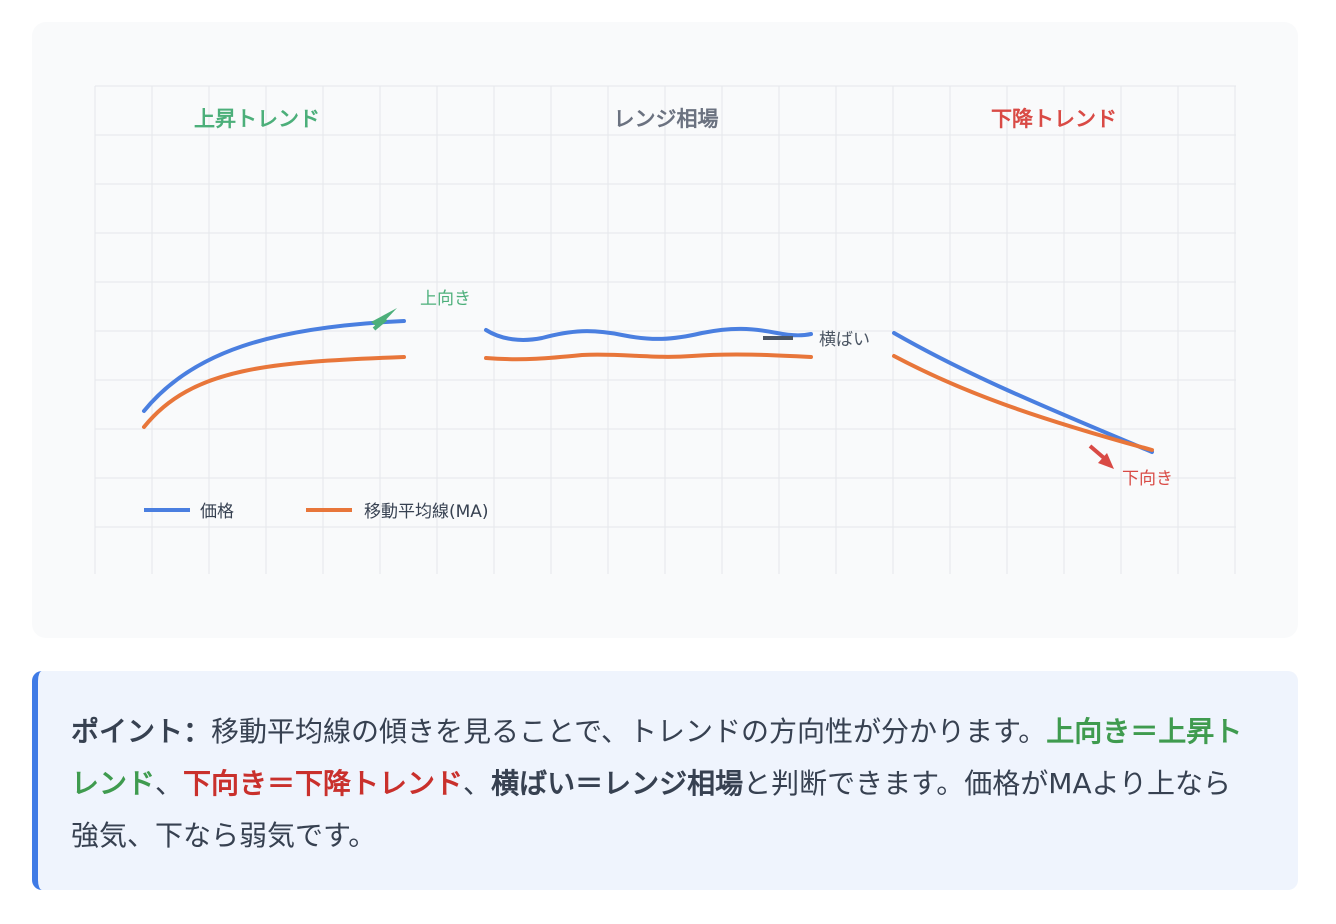 This screenshot has height=924, width=1336. What do you see at coordinates (657, 757) in the screenshot?
I see `uptrend-highlight: 上向き＝上昇トレンド` at bounding box center [657, 757].